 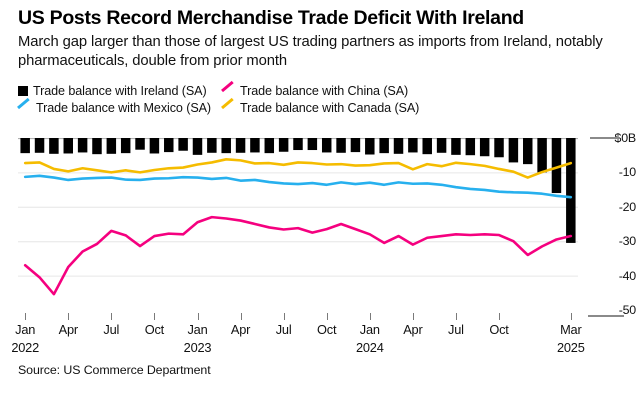 What do you see at coordinates (124, 107) in the screenshot?
I see `legend-label-mexico: Trade balance with Mexico (SA)` at bounding box center [124, 107].